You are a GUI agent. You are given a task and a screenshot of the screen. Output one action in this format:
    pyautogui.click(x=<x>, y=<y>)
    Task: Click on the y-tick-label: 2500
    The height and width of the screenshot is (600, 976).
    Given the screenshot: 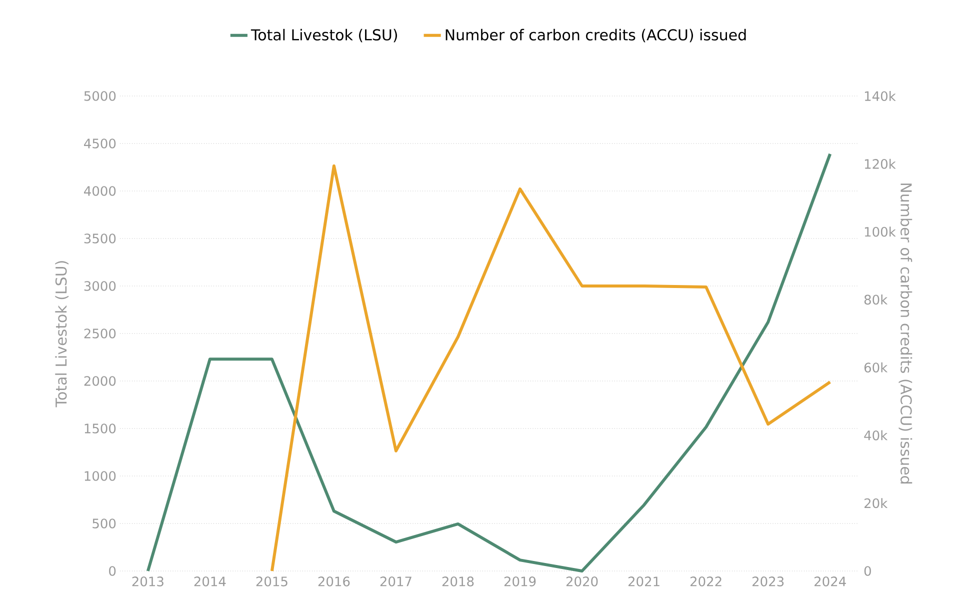 What is the action you would take?
    pyautogui.click(x=100, y=333)
    